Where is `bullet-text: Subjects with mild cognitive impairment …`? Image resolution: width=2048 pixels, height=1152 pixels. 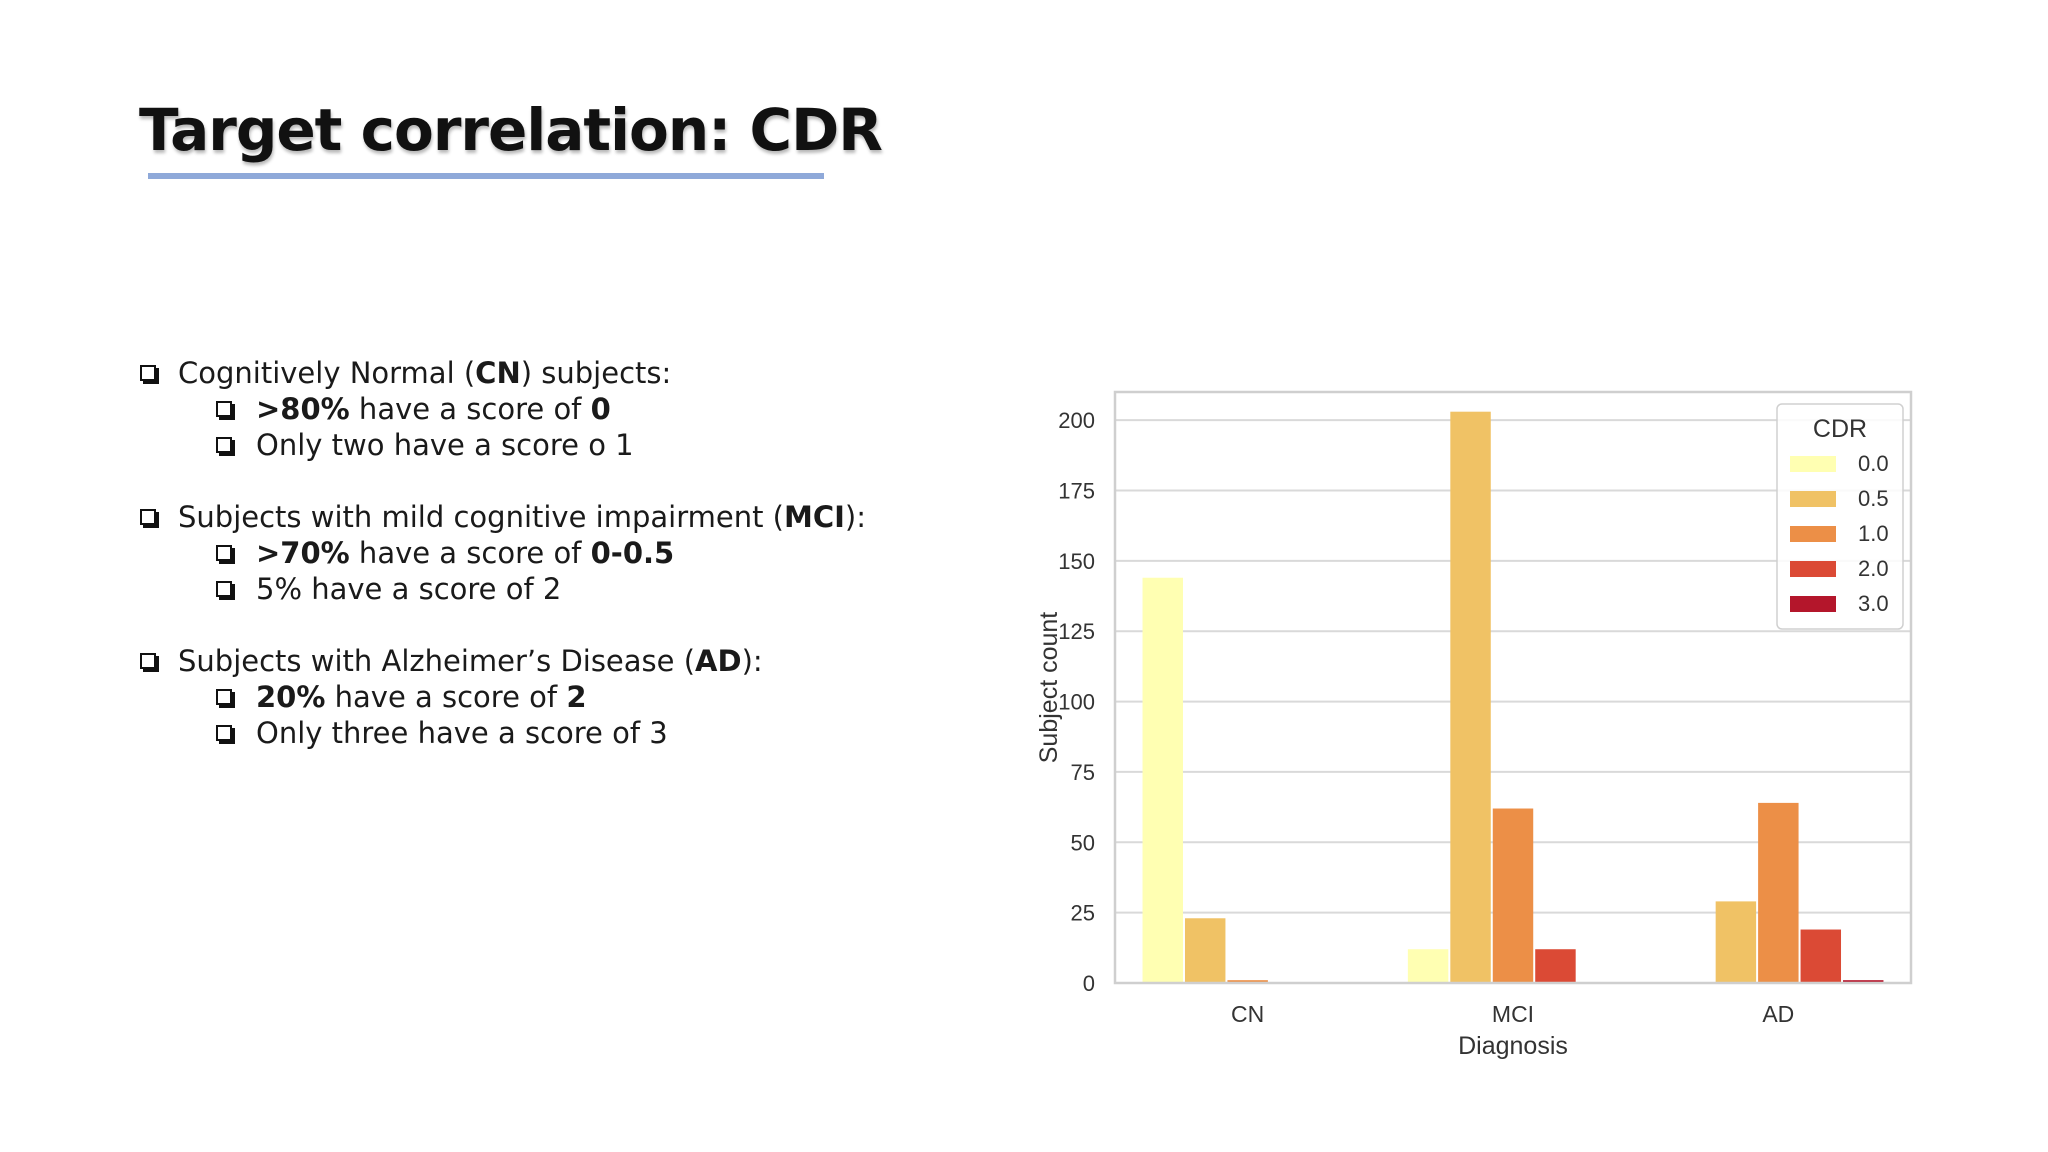 bullet-text: Subjects with mild cognitive impairment … is located at coordinates (481, 517).